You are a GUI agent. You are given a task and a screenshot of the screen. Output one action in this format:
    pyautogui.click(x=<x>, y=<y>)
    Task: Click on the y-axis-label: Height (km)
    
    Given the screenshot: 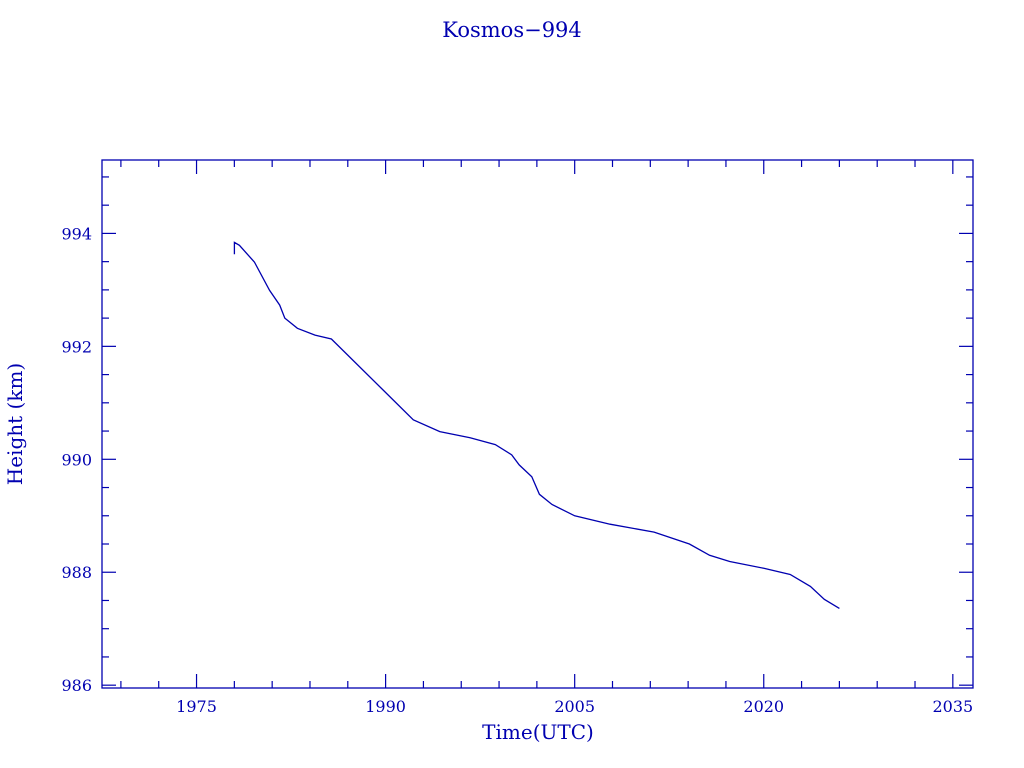 What is the action you would take?
    pyautogui.click(x=15, y=424)
    